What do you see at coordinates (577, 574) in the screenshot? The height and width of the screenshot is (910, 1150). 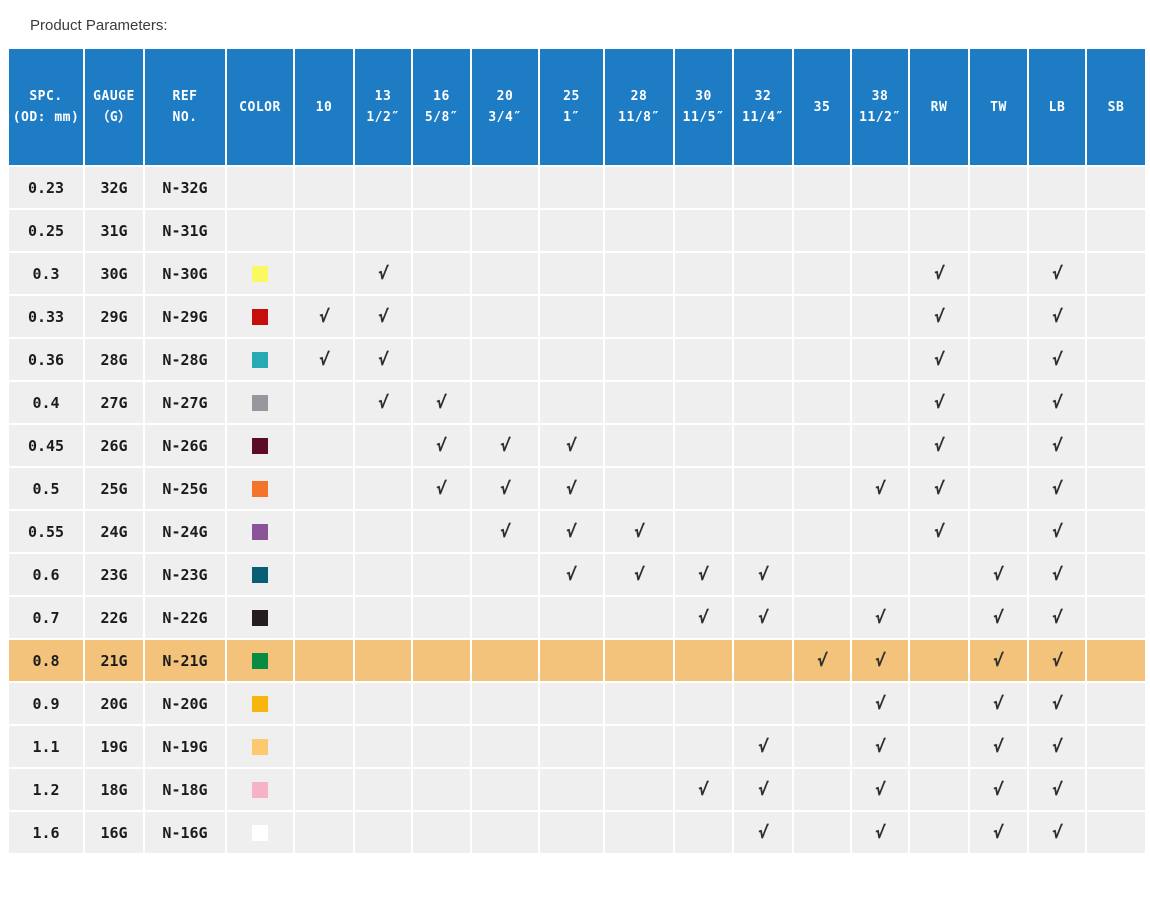 I see `table-row: 0.6 23G N-23G √ √ √ √ √ √` at bounding box center [577, 574].